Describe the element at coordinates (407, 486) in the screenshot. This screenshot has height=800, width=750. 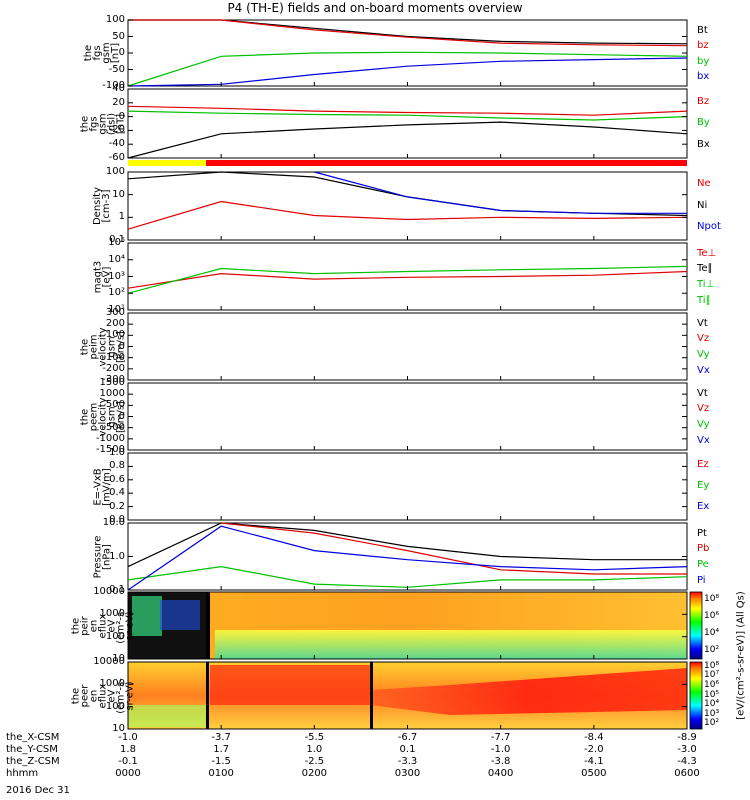
I see `panel-frame-efield` at that location.